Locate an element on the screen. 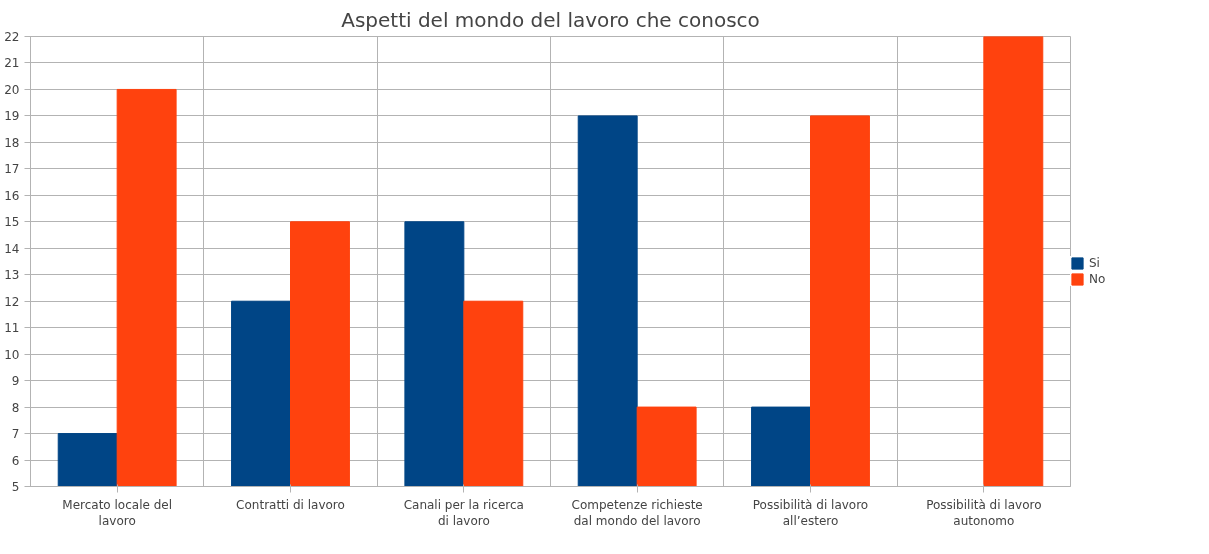  y-tick-label: 17 is located at coordinates (12, 169).